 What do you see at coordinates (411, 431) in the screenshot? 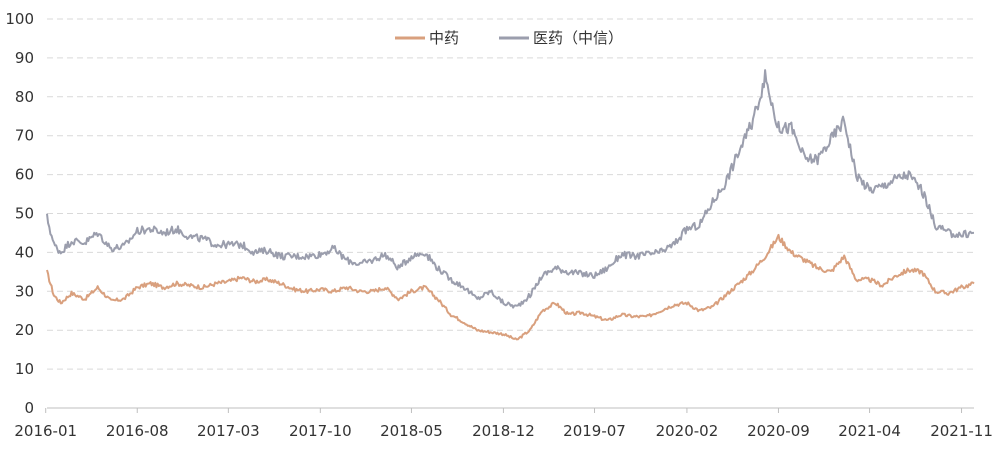
I see `x-tick-label: 2018-05` at bounding box center [411, 431].